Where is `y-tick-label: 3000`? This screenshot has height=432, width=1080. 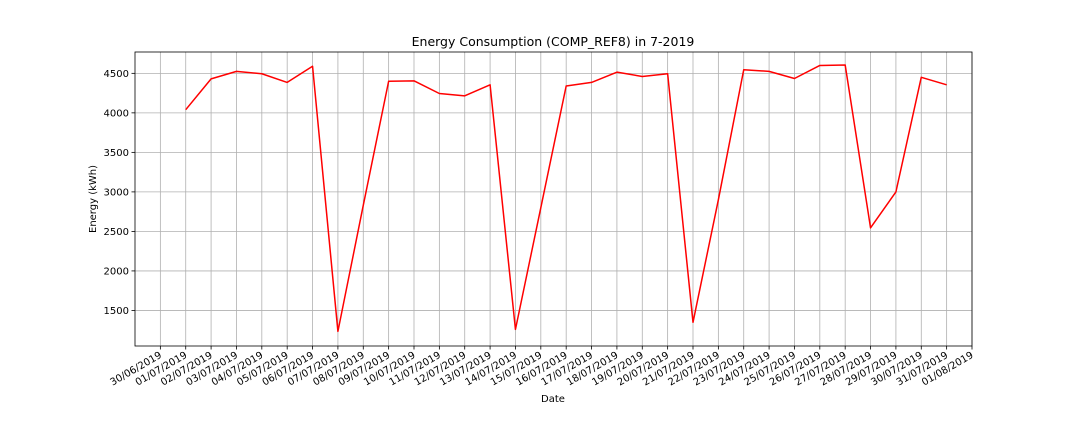 y-tick-label: 3000 is located at coordinates (116, 192).